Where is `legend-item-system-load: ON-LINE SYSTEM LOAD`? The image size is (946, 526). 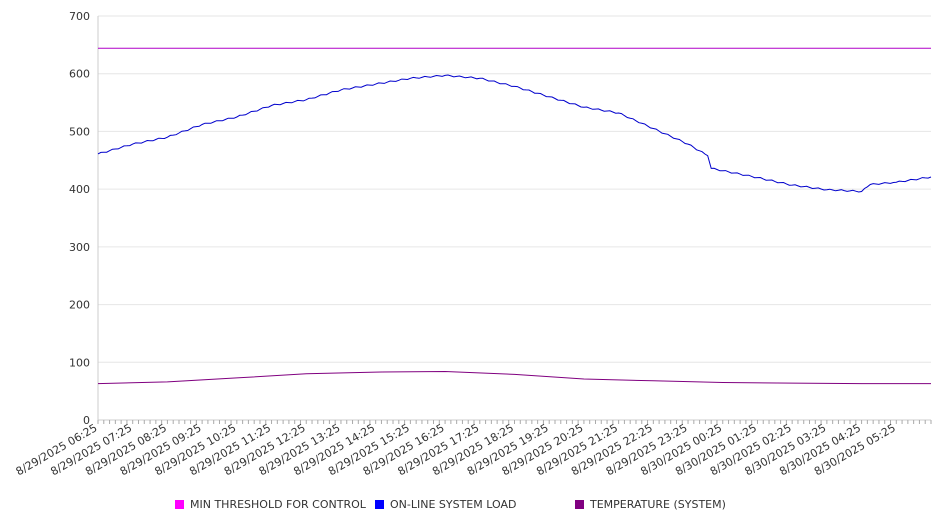
legend-item-system-load: ON-LINE SYSTEM LOAD is located at coordinates (445, 504).